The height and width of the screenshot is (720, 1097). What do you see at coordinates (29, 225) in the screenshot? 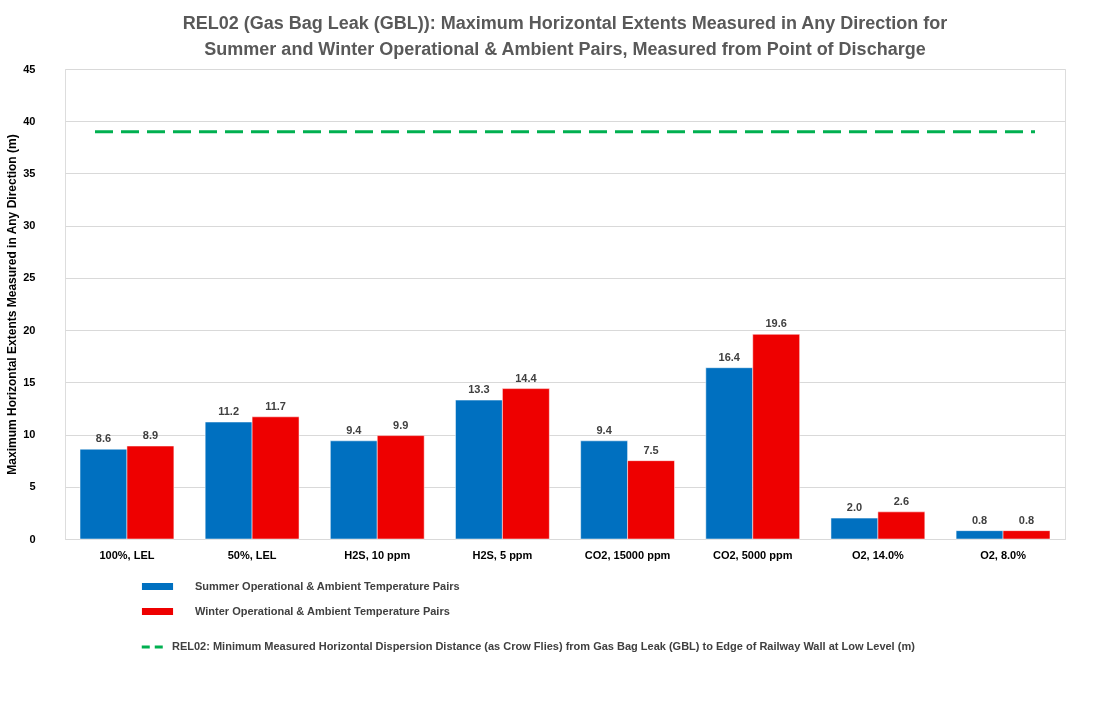
I see `y-tick-label: 30` at bounding box center [29, 225].